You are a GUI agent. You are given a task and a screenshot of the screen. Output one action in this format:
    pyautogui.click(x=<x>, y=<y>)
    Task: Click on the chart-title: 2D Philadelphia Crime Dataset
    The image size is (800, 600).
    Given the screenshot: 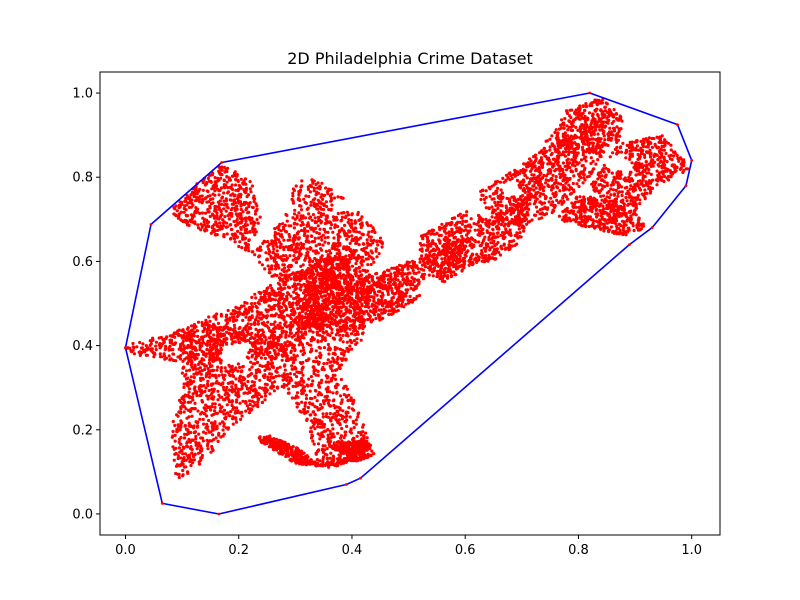 What is the action you would take?
    pyautogui.click(x=410, y=58)
    